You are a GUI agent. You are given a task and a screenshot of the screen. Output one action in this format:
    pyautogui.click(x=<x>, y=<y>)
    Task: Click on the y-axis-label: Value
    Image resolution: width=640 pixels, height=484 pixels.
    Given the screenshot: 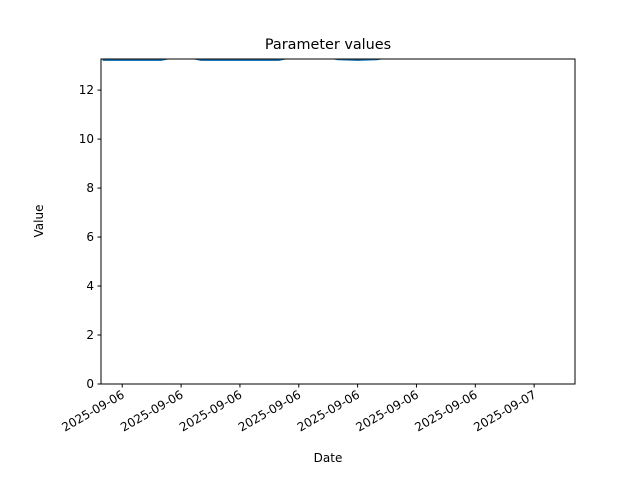 What is the action you would take?
    pyautogui.click(x=39, y=221)
    